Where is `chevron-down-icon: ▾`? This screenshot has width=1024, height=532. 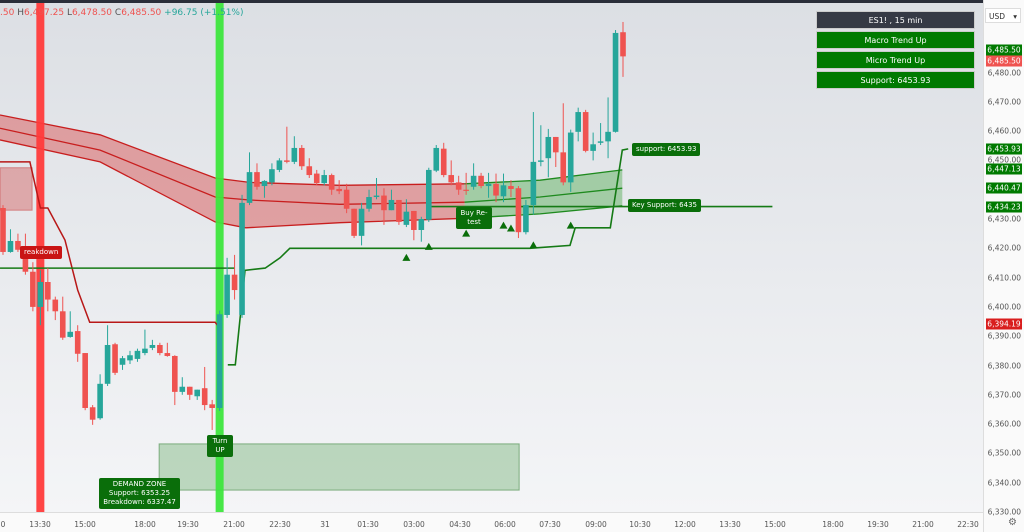 chevron-down-icon: ▾ is located at coordinates (1015, 16).